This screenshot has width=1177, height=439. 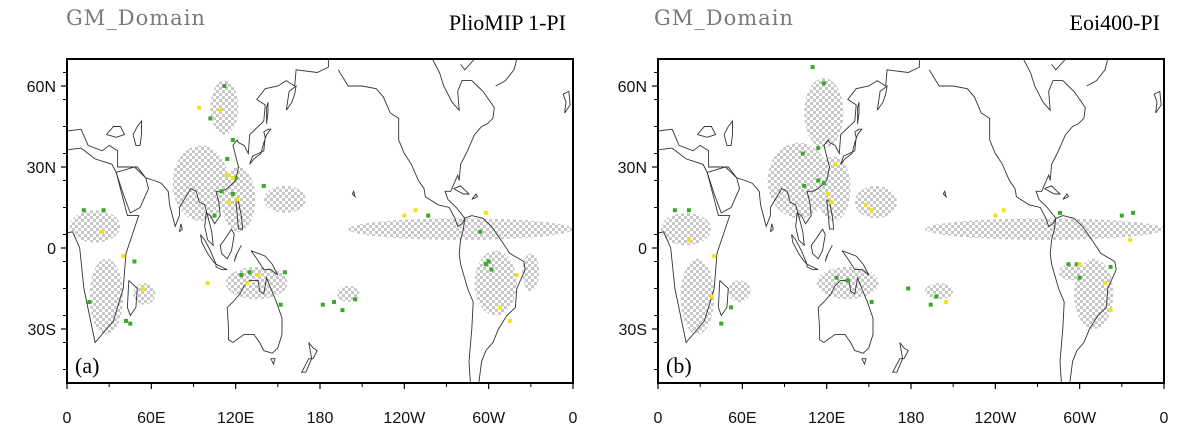 I want to click on y-tick-label: 30N, so click(x=41, y=168).